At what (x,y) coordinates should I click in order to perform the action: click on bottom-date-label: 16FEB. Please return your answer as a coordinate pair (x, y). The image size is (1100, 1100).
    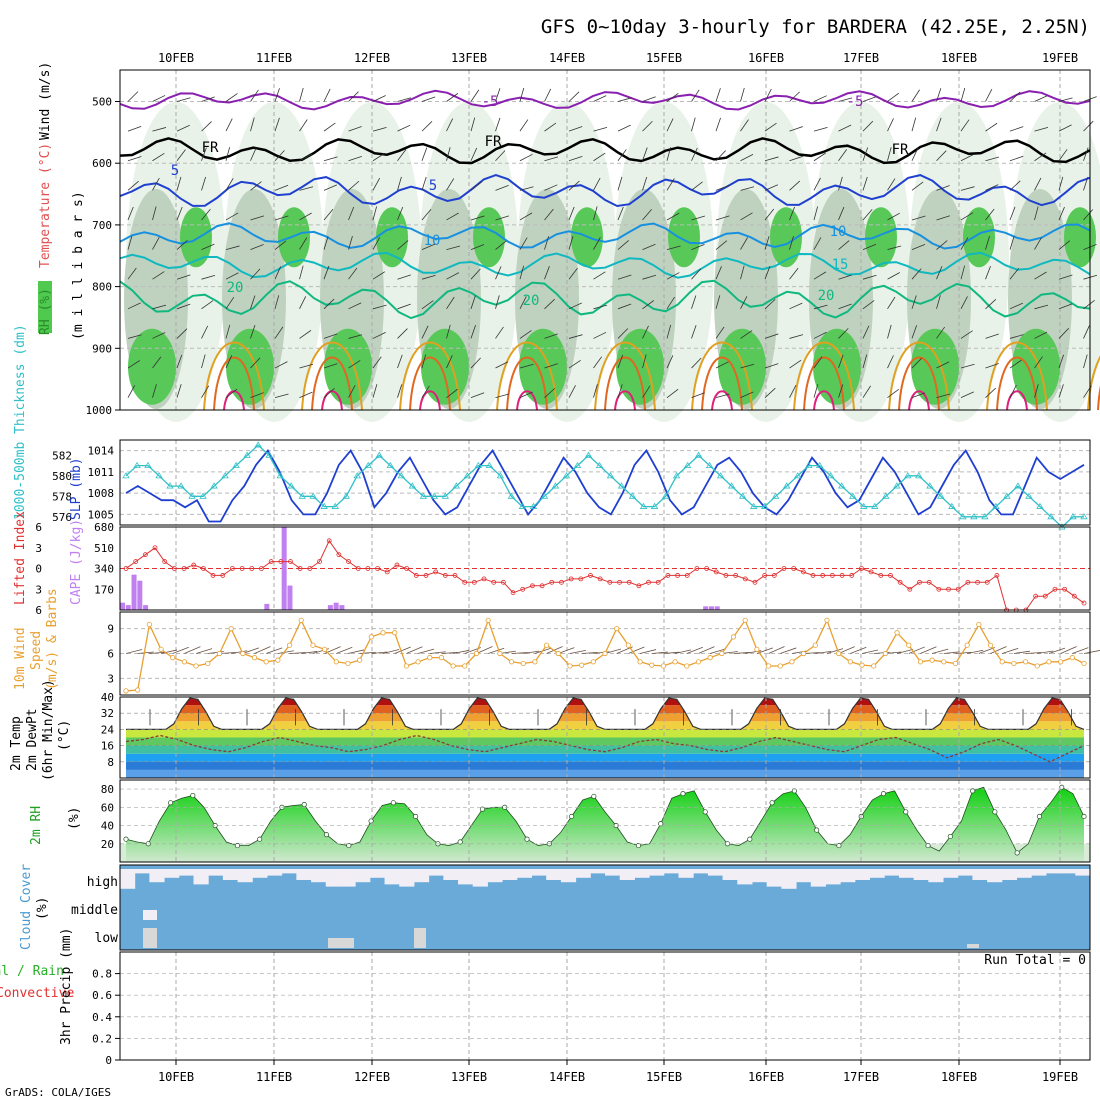
    Looking at the image, I should click on (766, 1077).